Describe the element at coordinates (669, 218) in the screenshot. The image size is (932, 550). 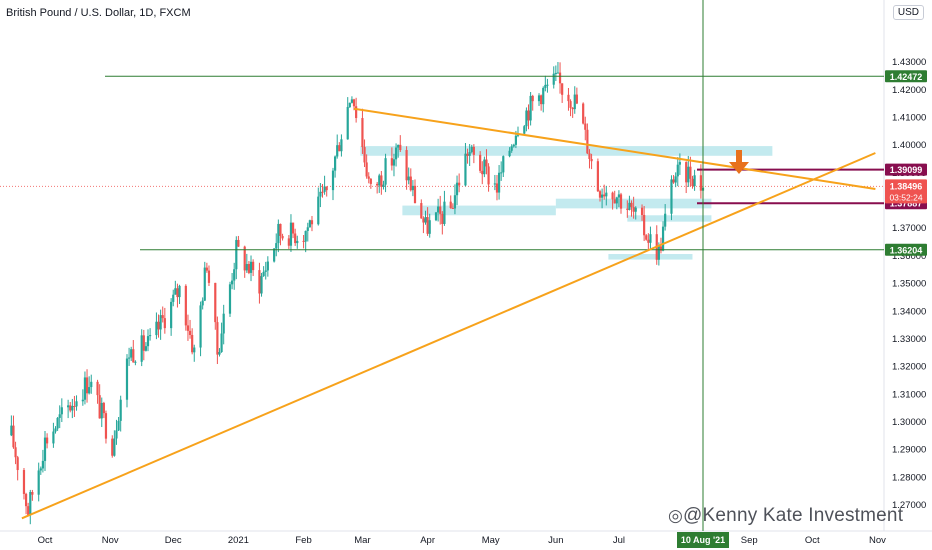
I see `support-resistance-zone` at that location.